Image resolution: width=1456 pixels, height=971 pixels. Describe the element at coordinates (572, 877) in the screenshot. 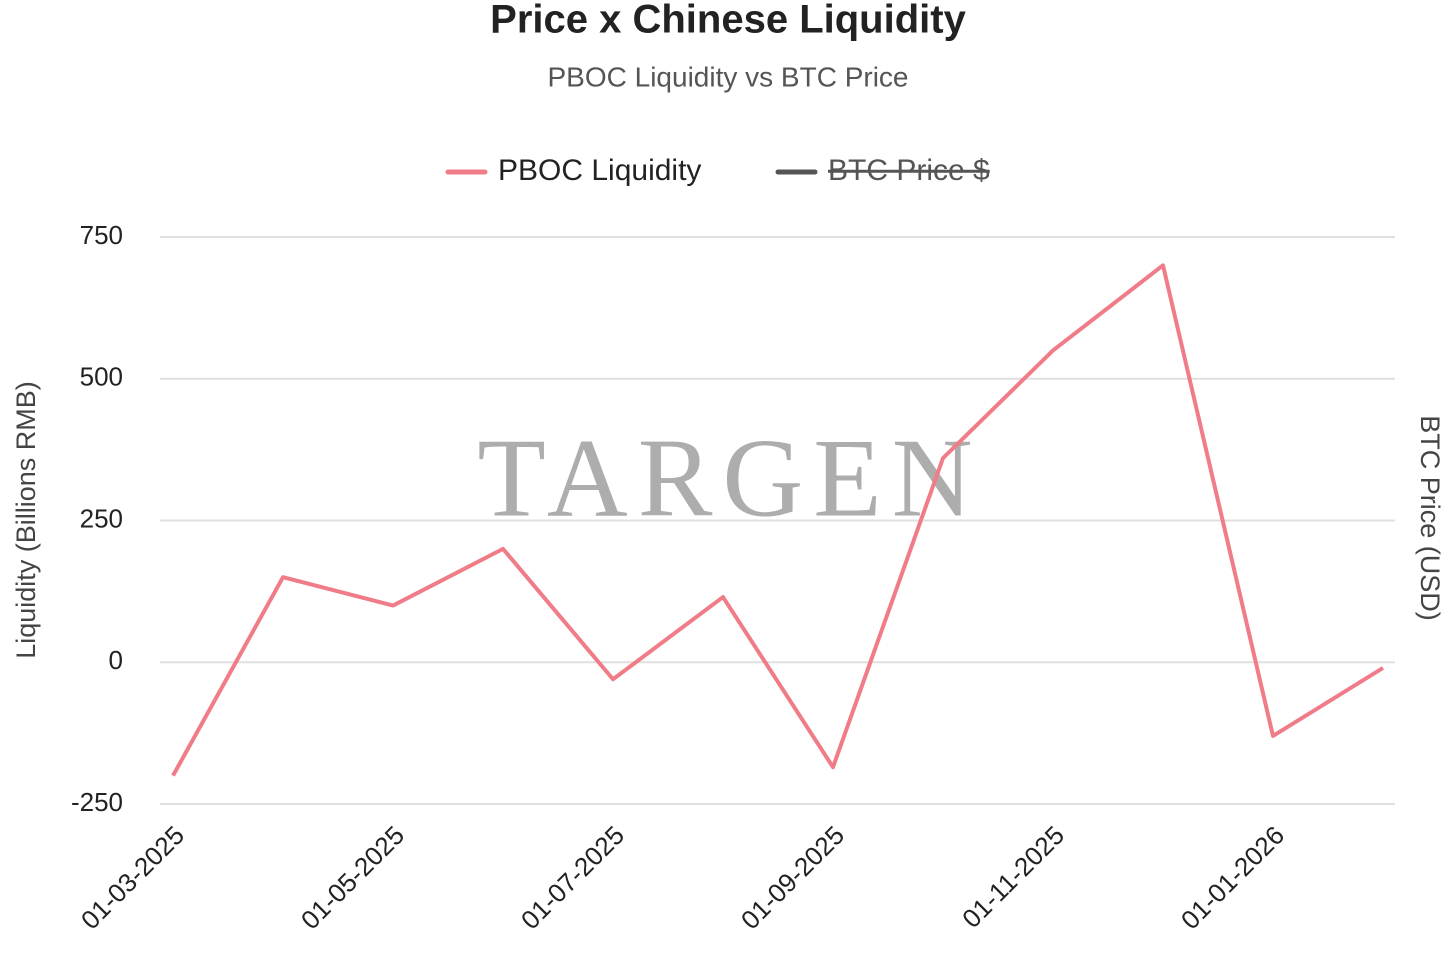

I see `x-tick-label: 01-07-2025` at that location.